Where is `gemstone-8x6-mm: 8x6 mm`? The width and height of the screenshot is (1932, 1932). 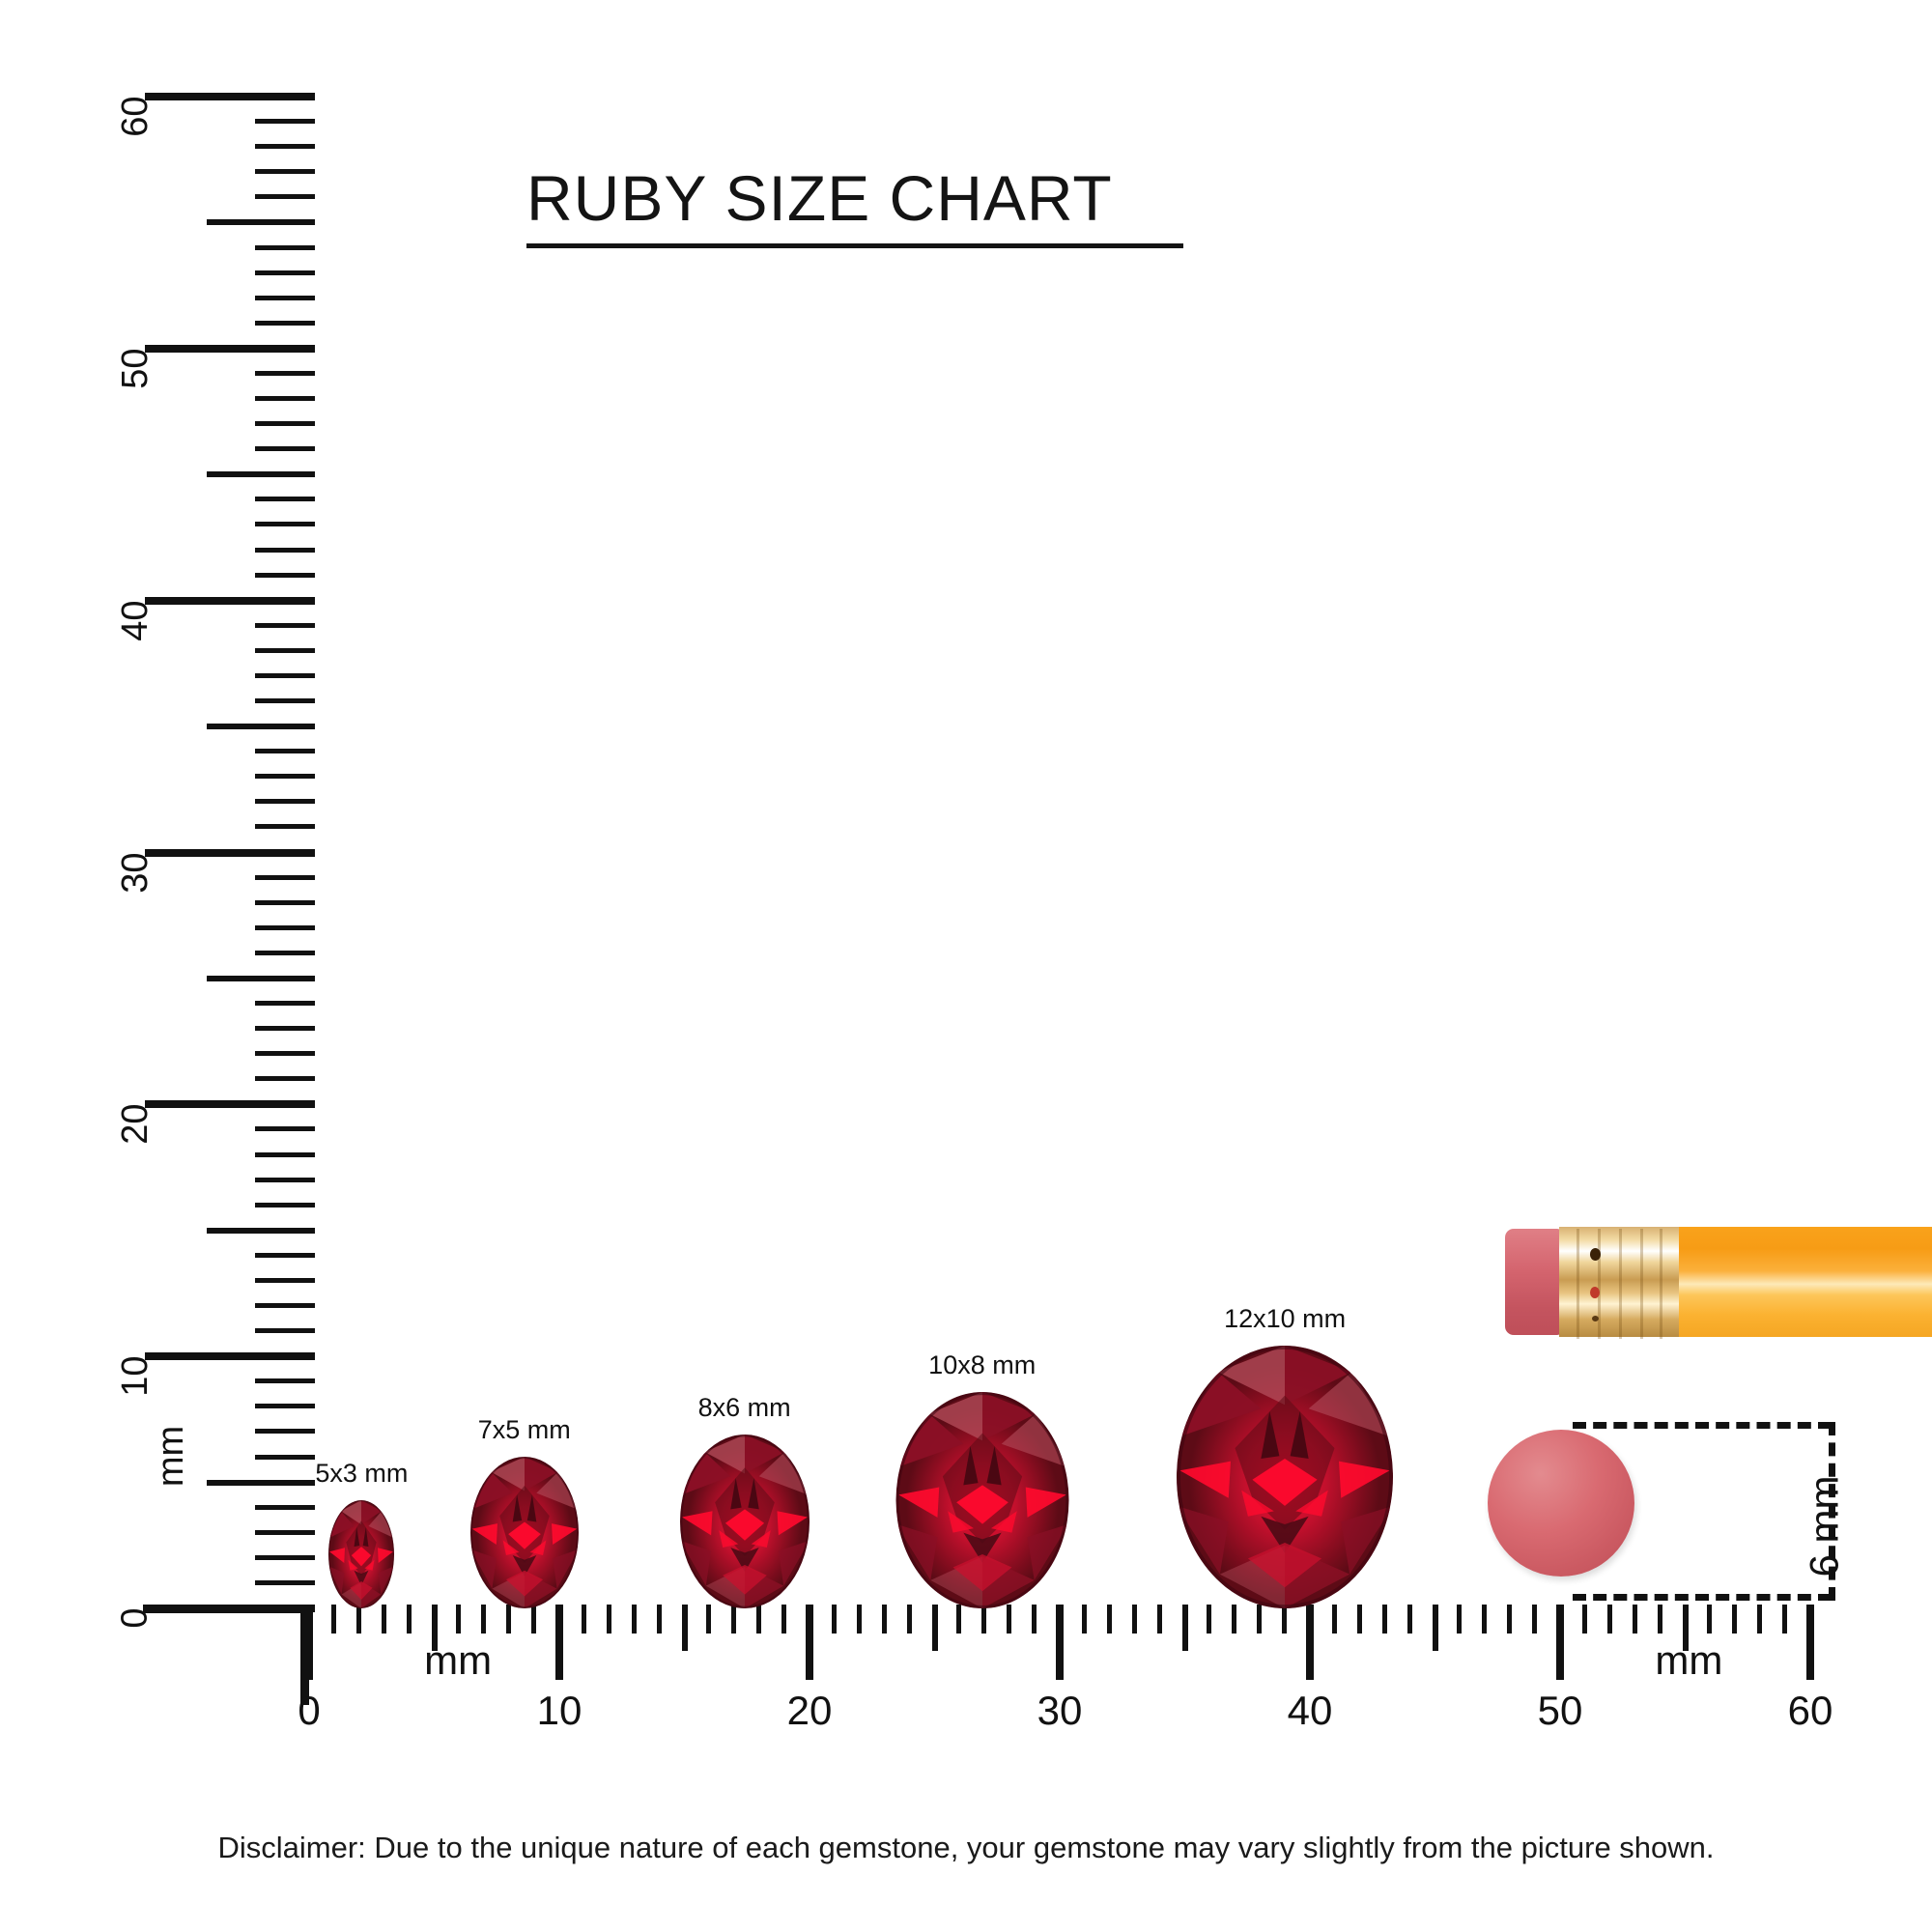
gemstone-8x6-mm: 8x6 mm is located at coordinates (744, 1500).